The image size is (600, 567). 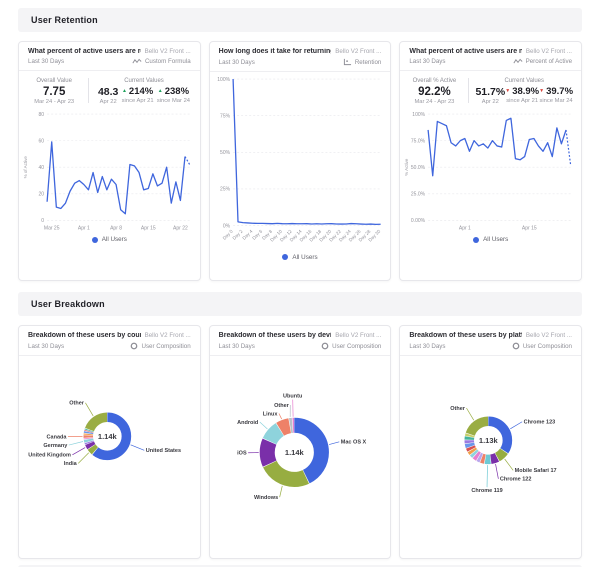 I want to click on svg-text: Chrome 123, so click(x=540, y=423).